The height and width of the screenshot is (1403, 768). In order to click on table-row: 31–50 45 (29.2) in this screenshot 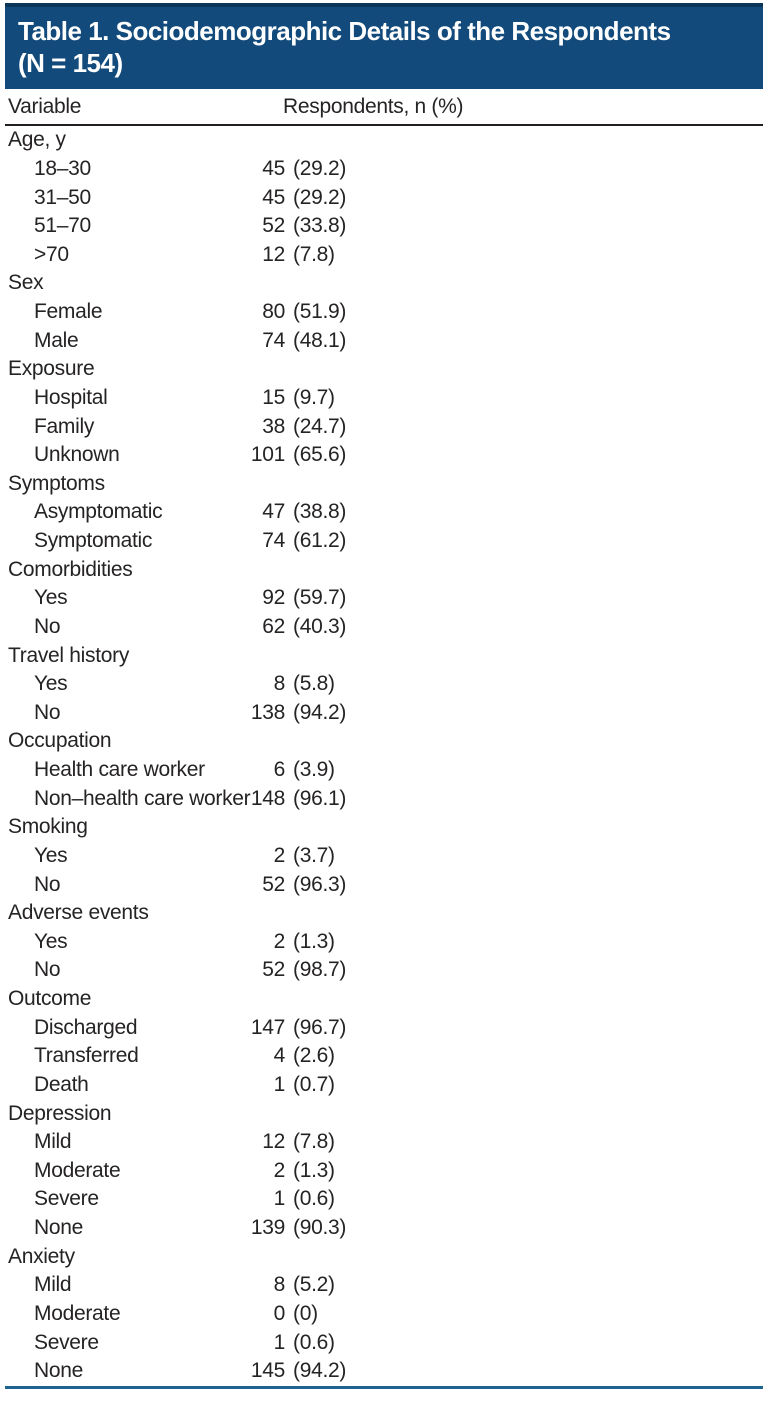, I will do `click(384, 197)`.